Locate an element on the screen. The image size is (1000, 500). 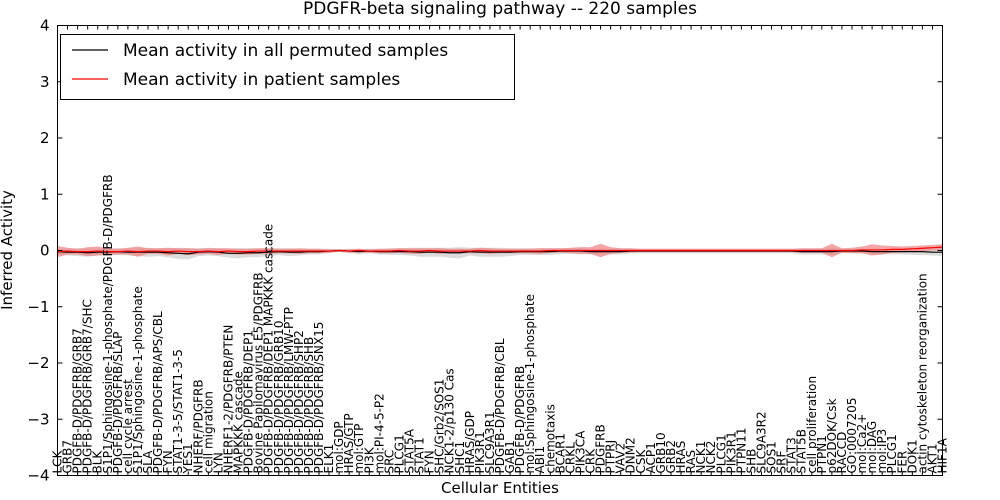
x-tick-label: PI3K is located at coordinates (369, 459).